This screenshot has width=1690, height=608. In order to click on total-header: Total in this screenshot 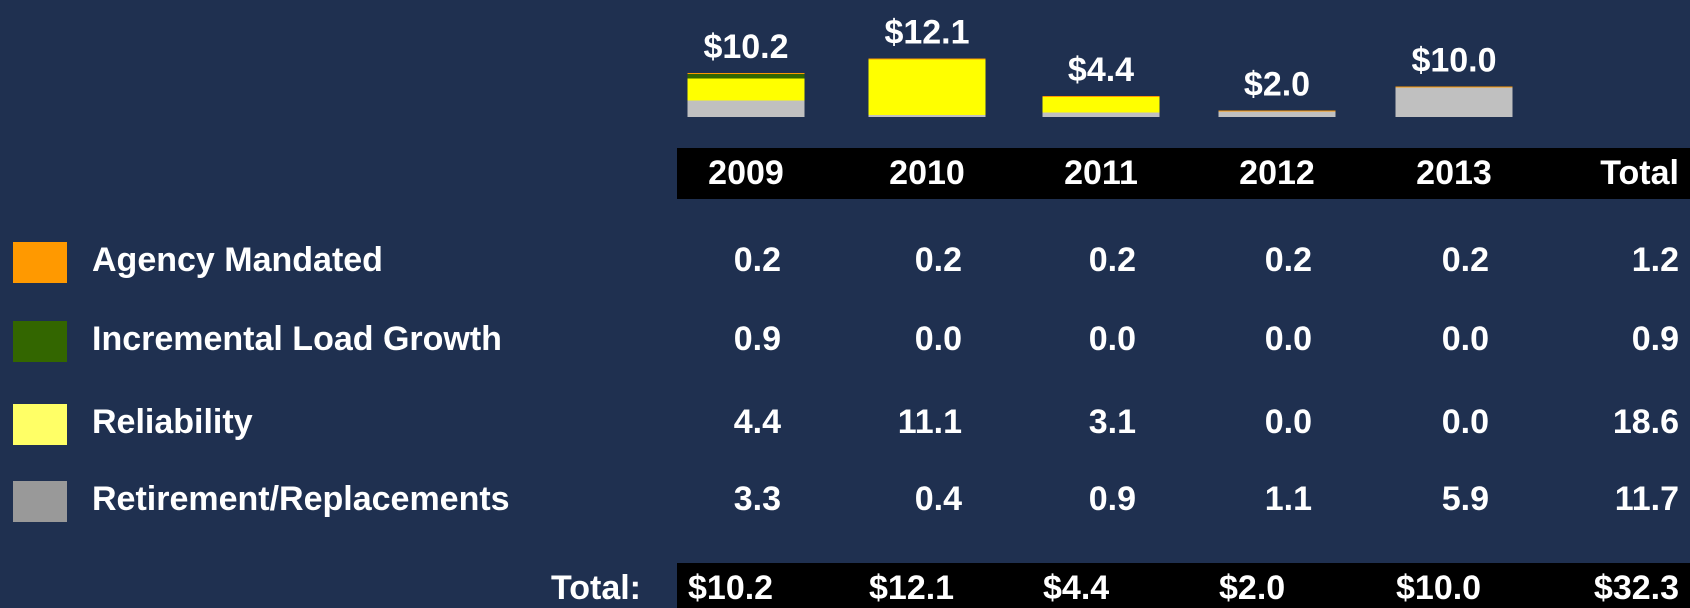, I will do `click(1639, 173)`.